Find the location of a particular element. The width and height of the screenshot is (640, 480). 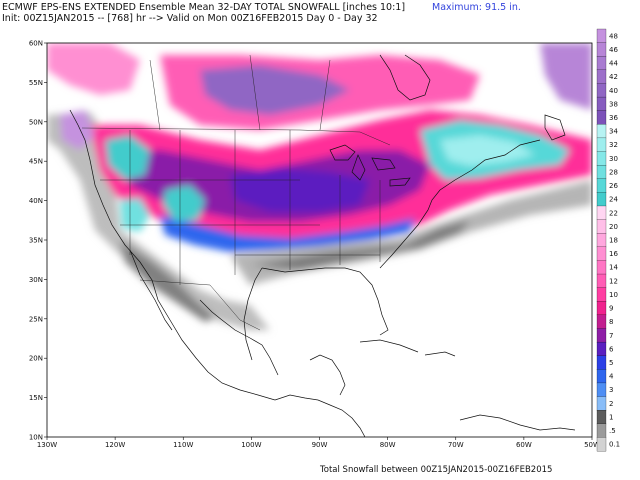

lon-tick-label: 90W is located at coordinates (320, 445).